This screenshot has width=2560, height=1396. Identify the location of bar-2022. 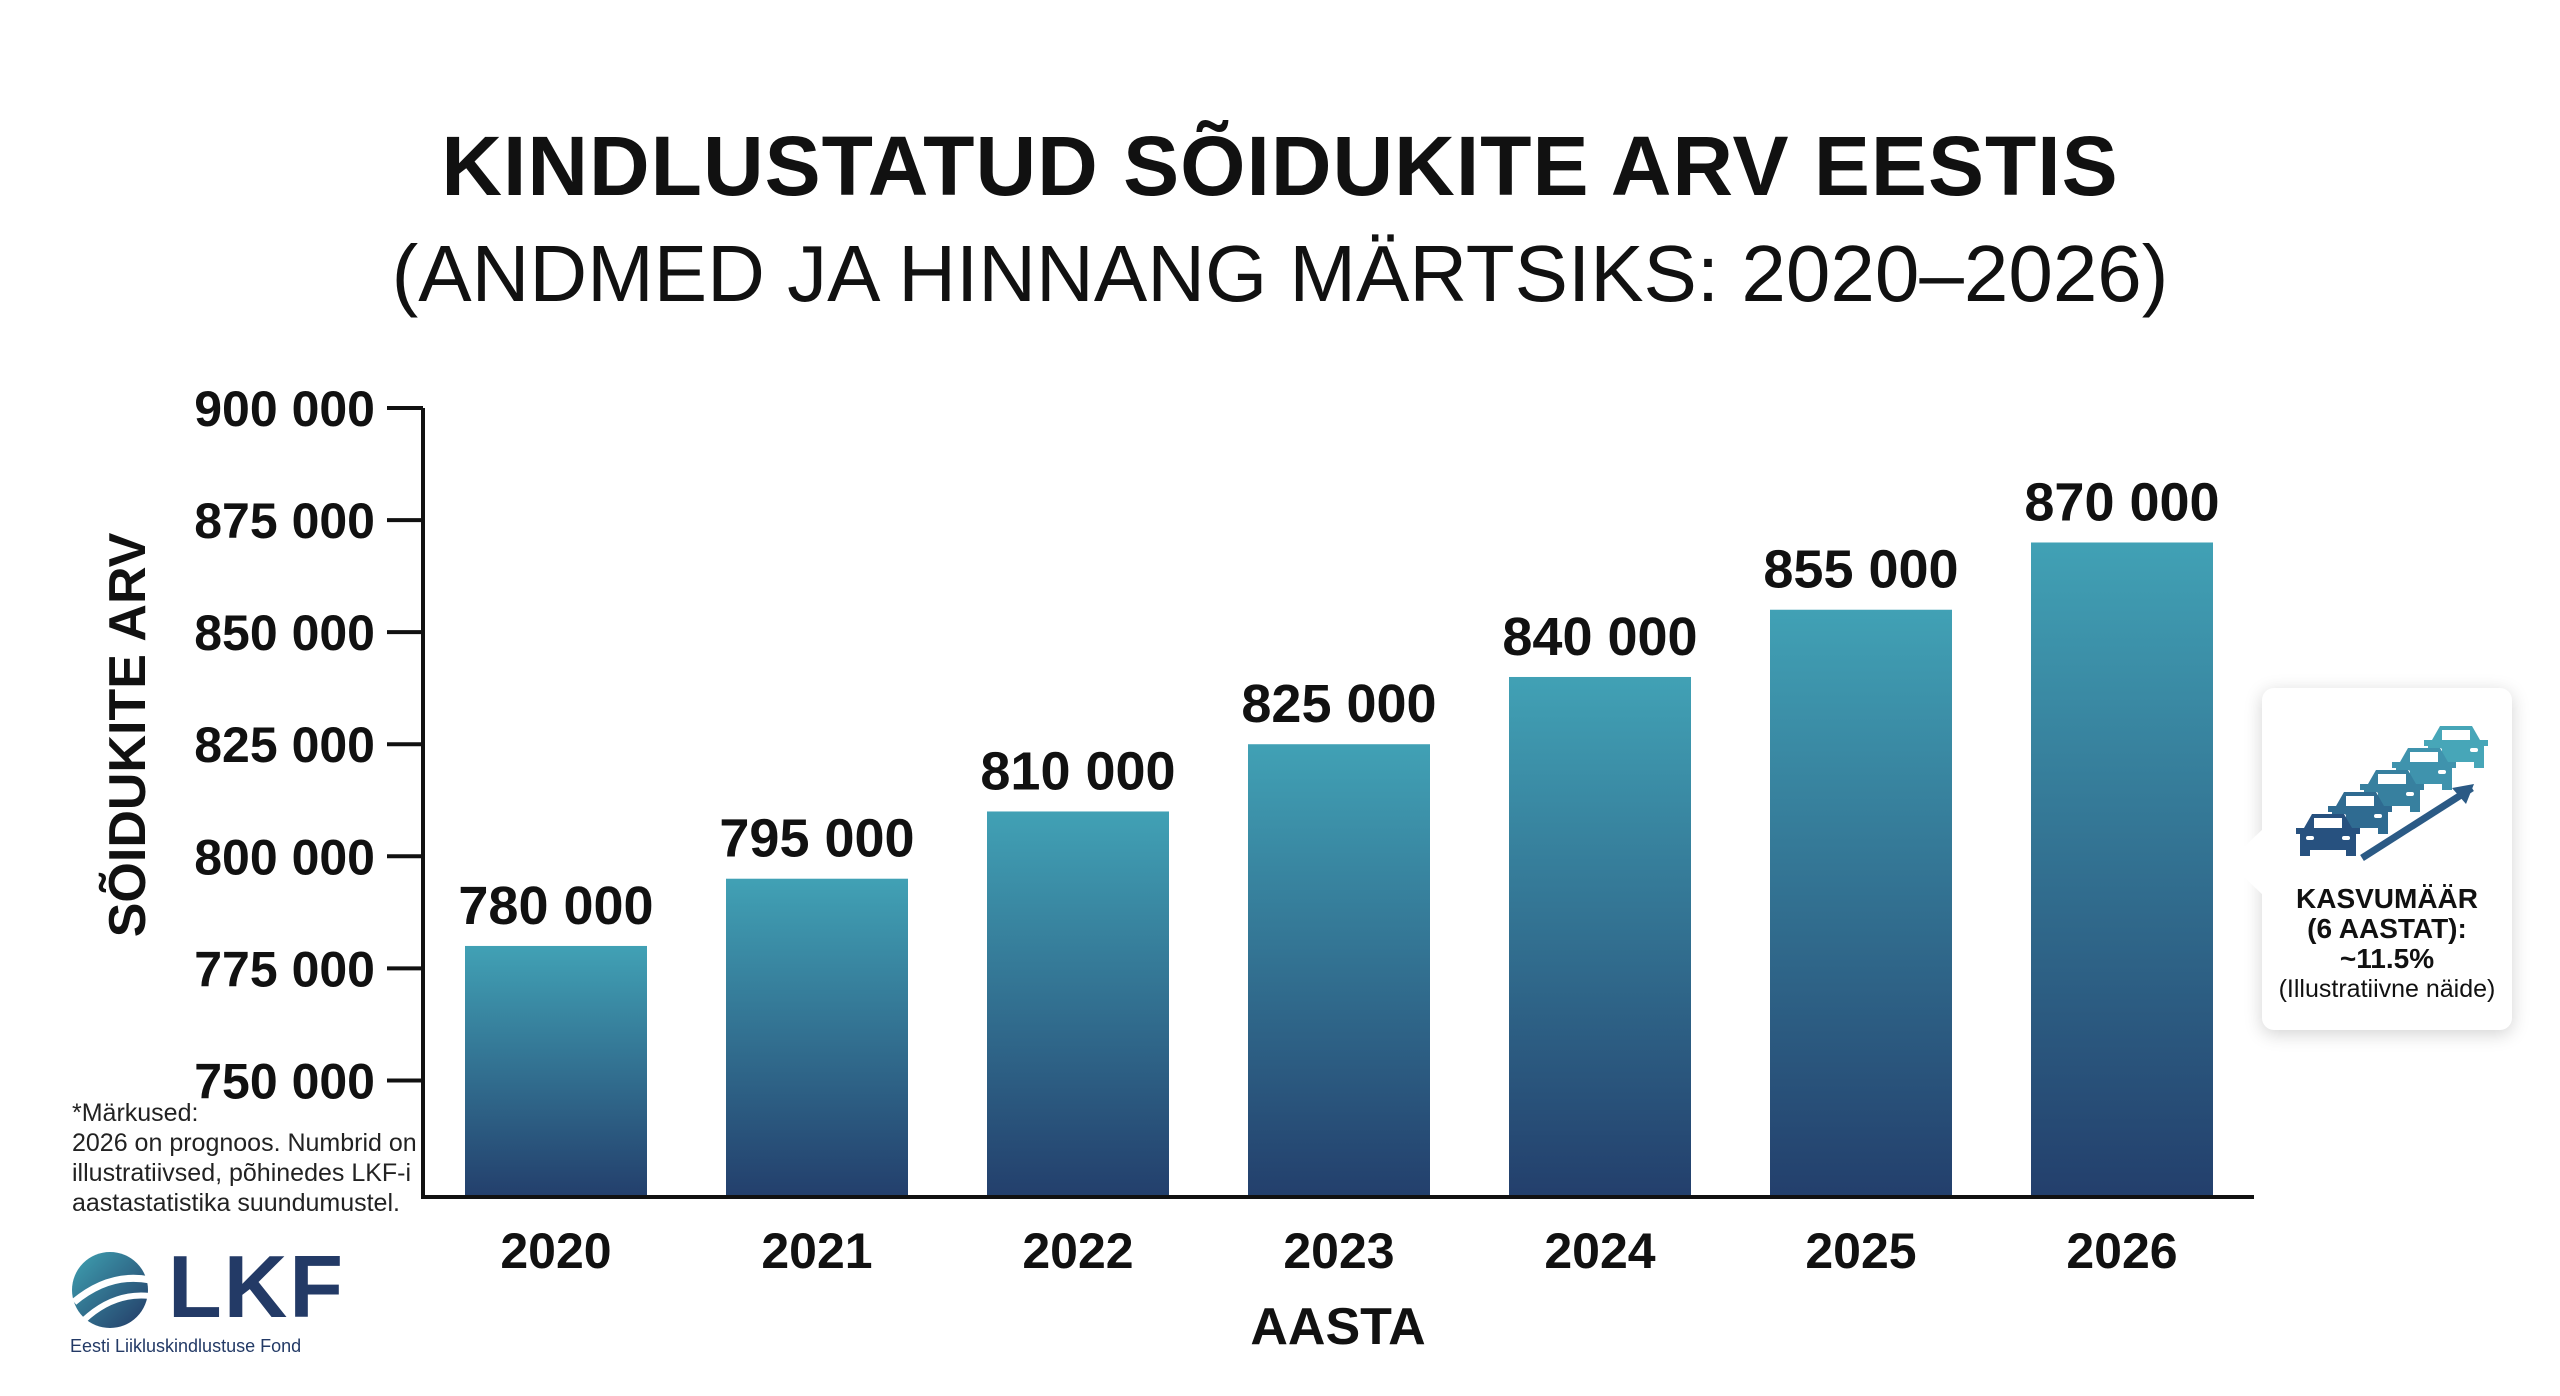
(1078, 1004).